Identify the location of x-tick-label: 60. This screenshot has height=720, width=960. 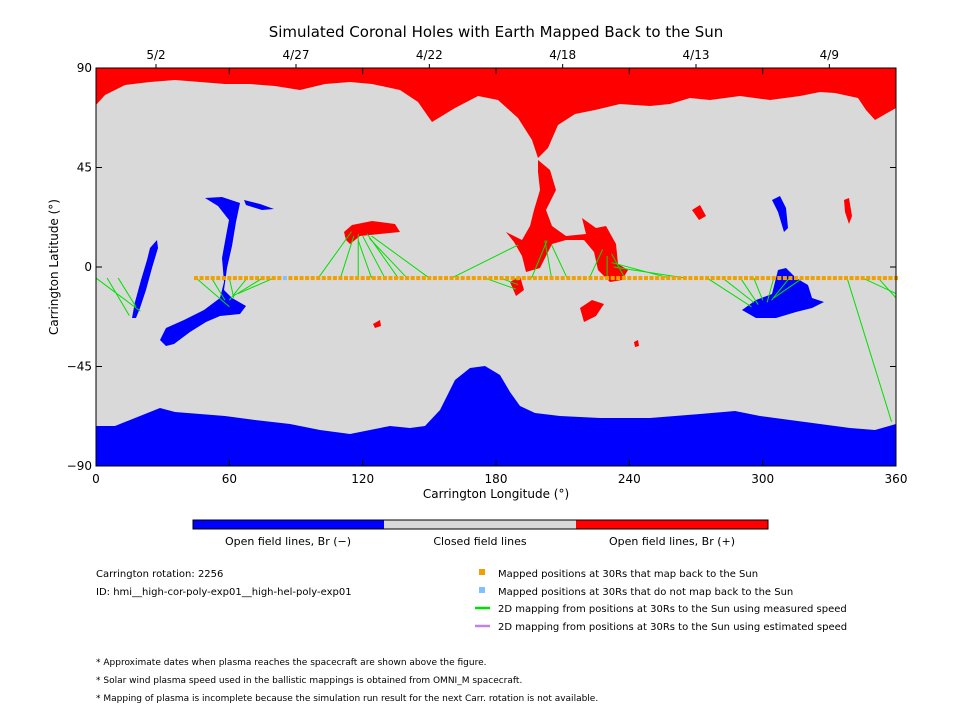
(229, 479).